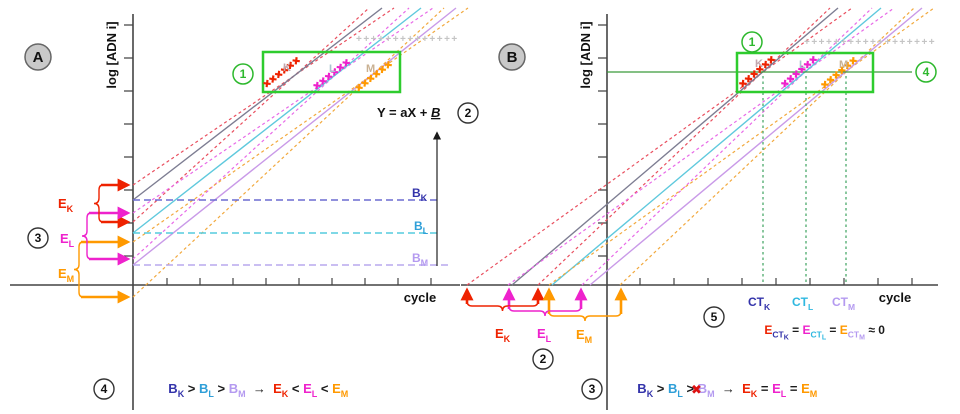  I want to click on panel-a-step4-number: 4, so click(104, 389).